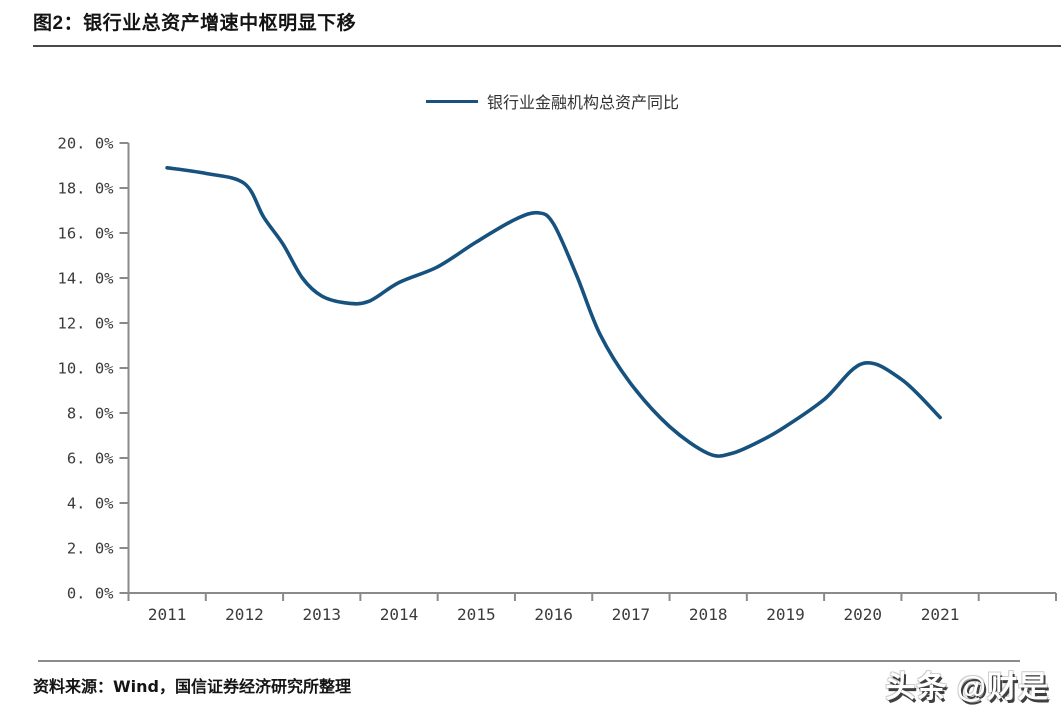 The image size is (1061, 717). Describe the element at coordinates (785, 614) in the screenshot. I see `x-axis-tick-label: 2019` at that location.